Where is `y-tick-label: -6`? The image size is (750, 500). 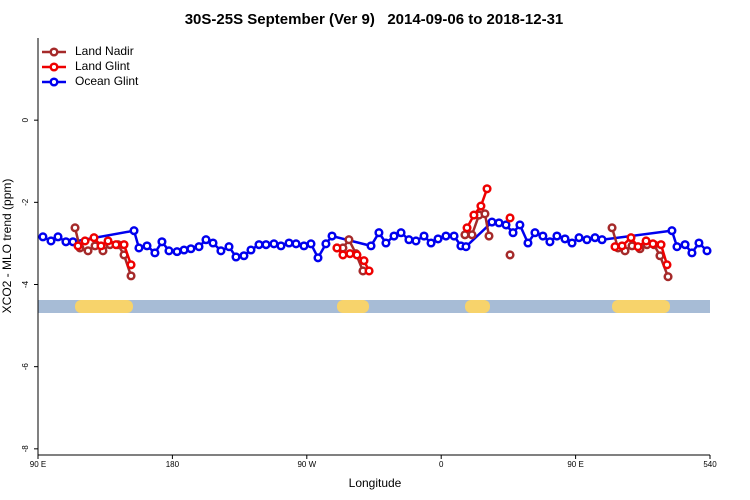 y-tick-label: -6 is located at coordinates (25, 367).